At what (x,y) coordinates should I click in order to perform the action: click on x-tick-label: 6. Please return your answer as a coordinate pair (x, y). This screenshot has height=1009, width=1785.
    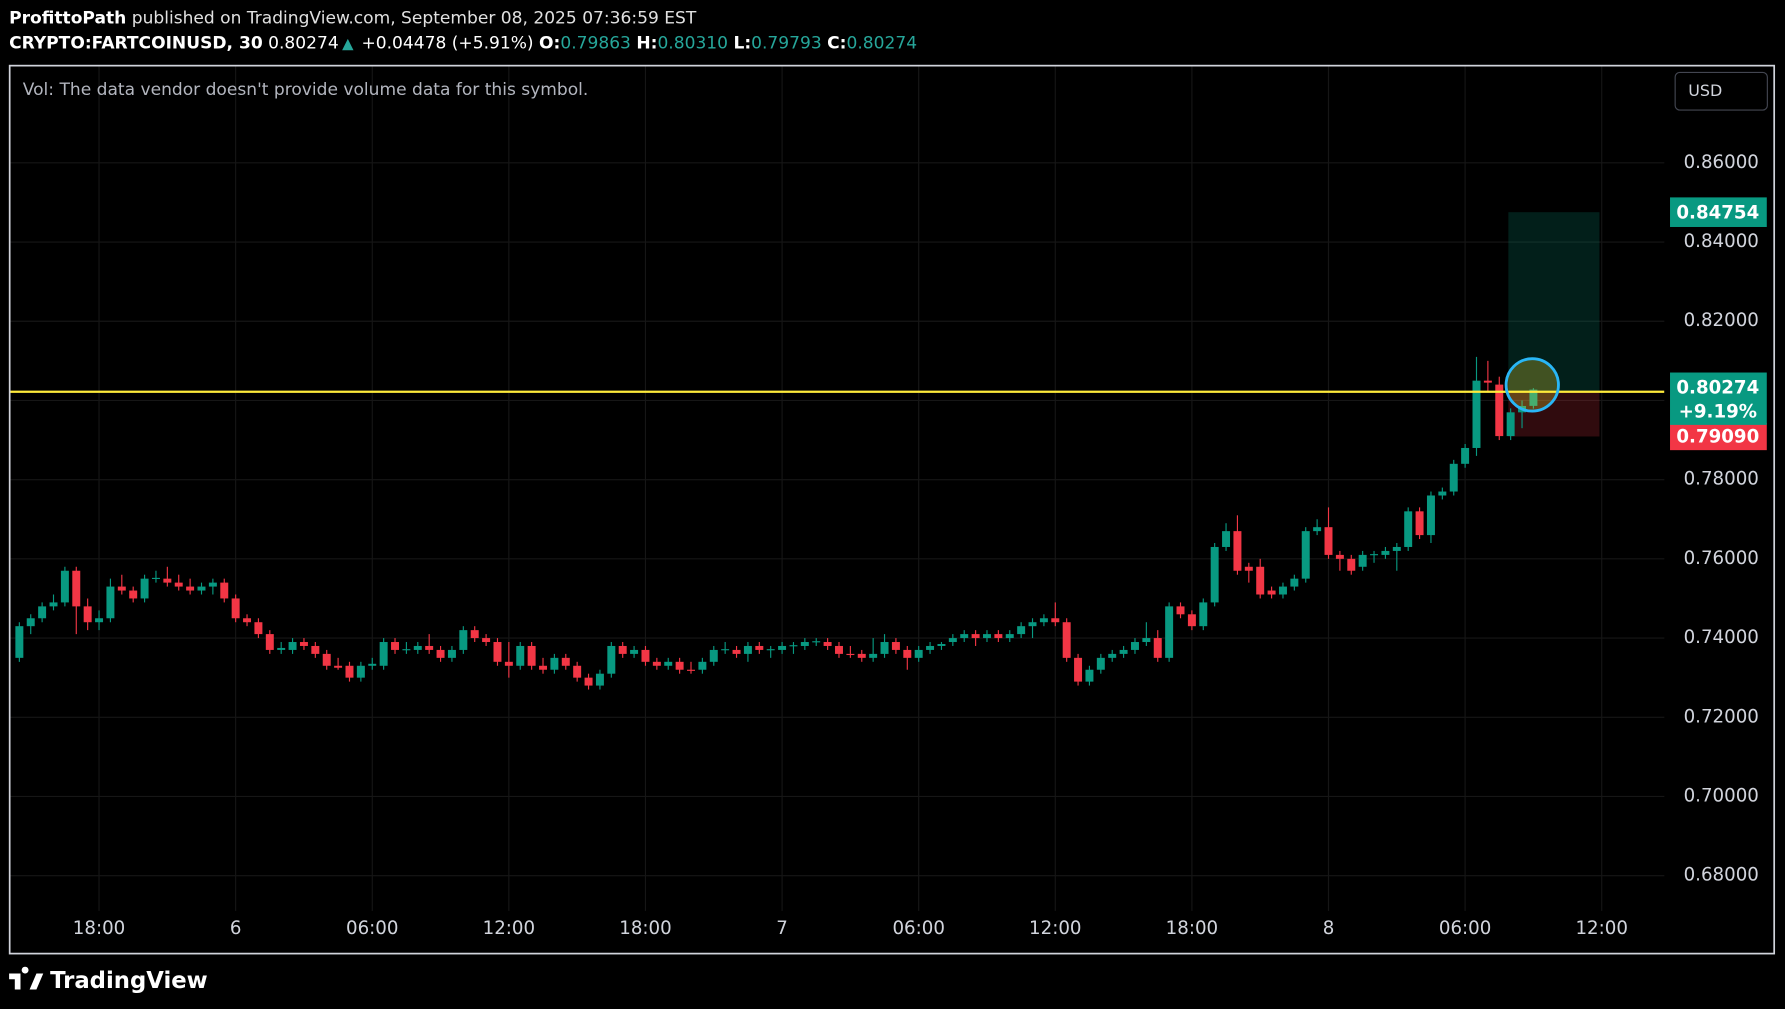
    Looking at the image, I should click on (236, 928).